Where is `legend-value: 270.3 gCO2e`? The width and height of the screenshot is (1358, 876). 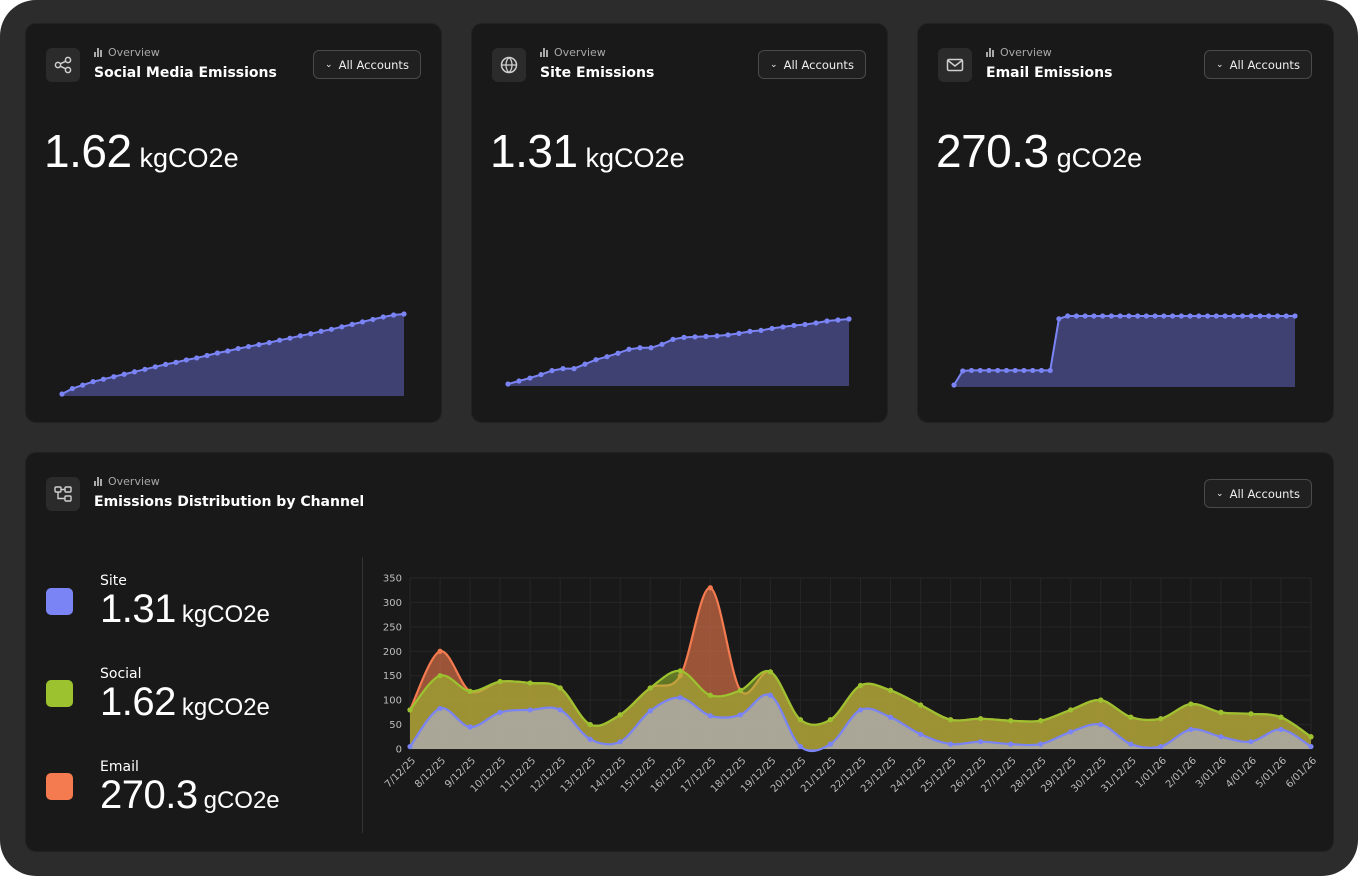
legend-value: 270.3 gCO2e is located at coordinates (190, 795).